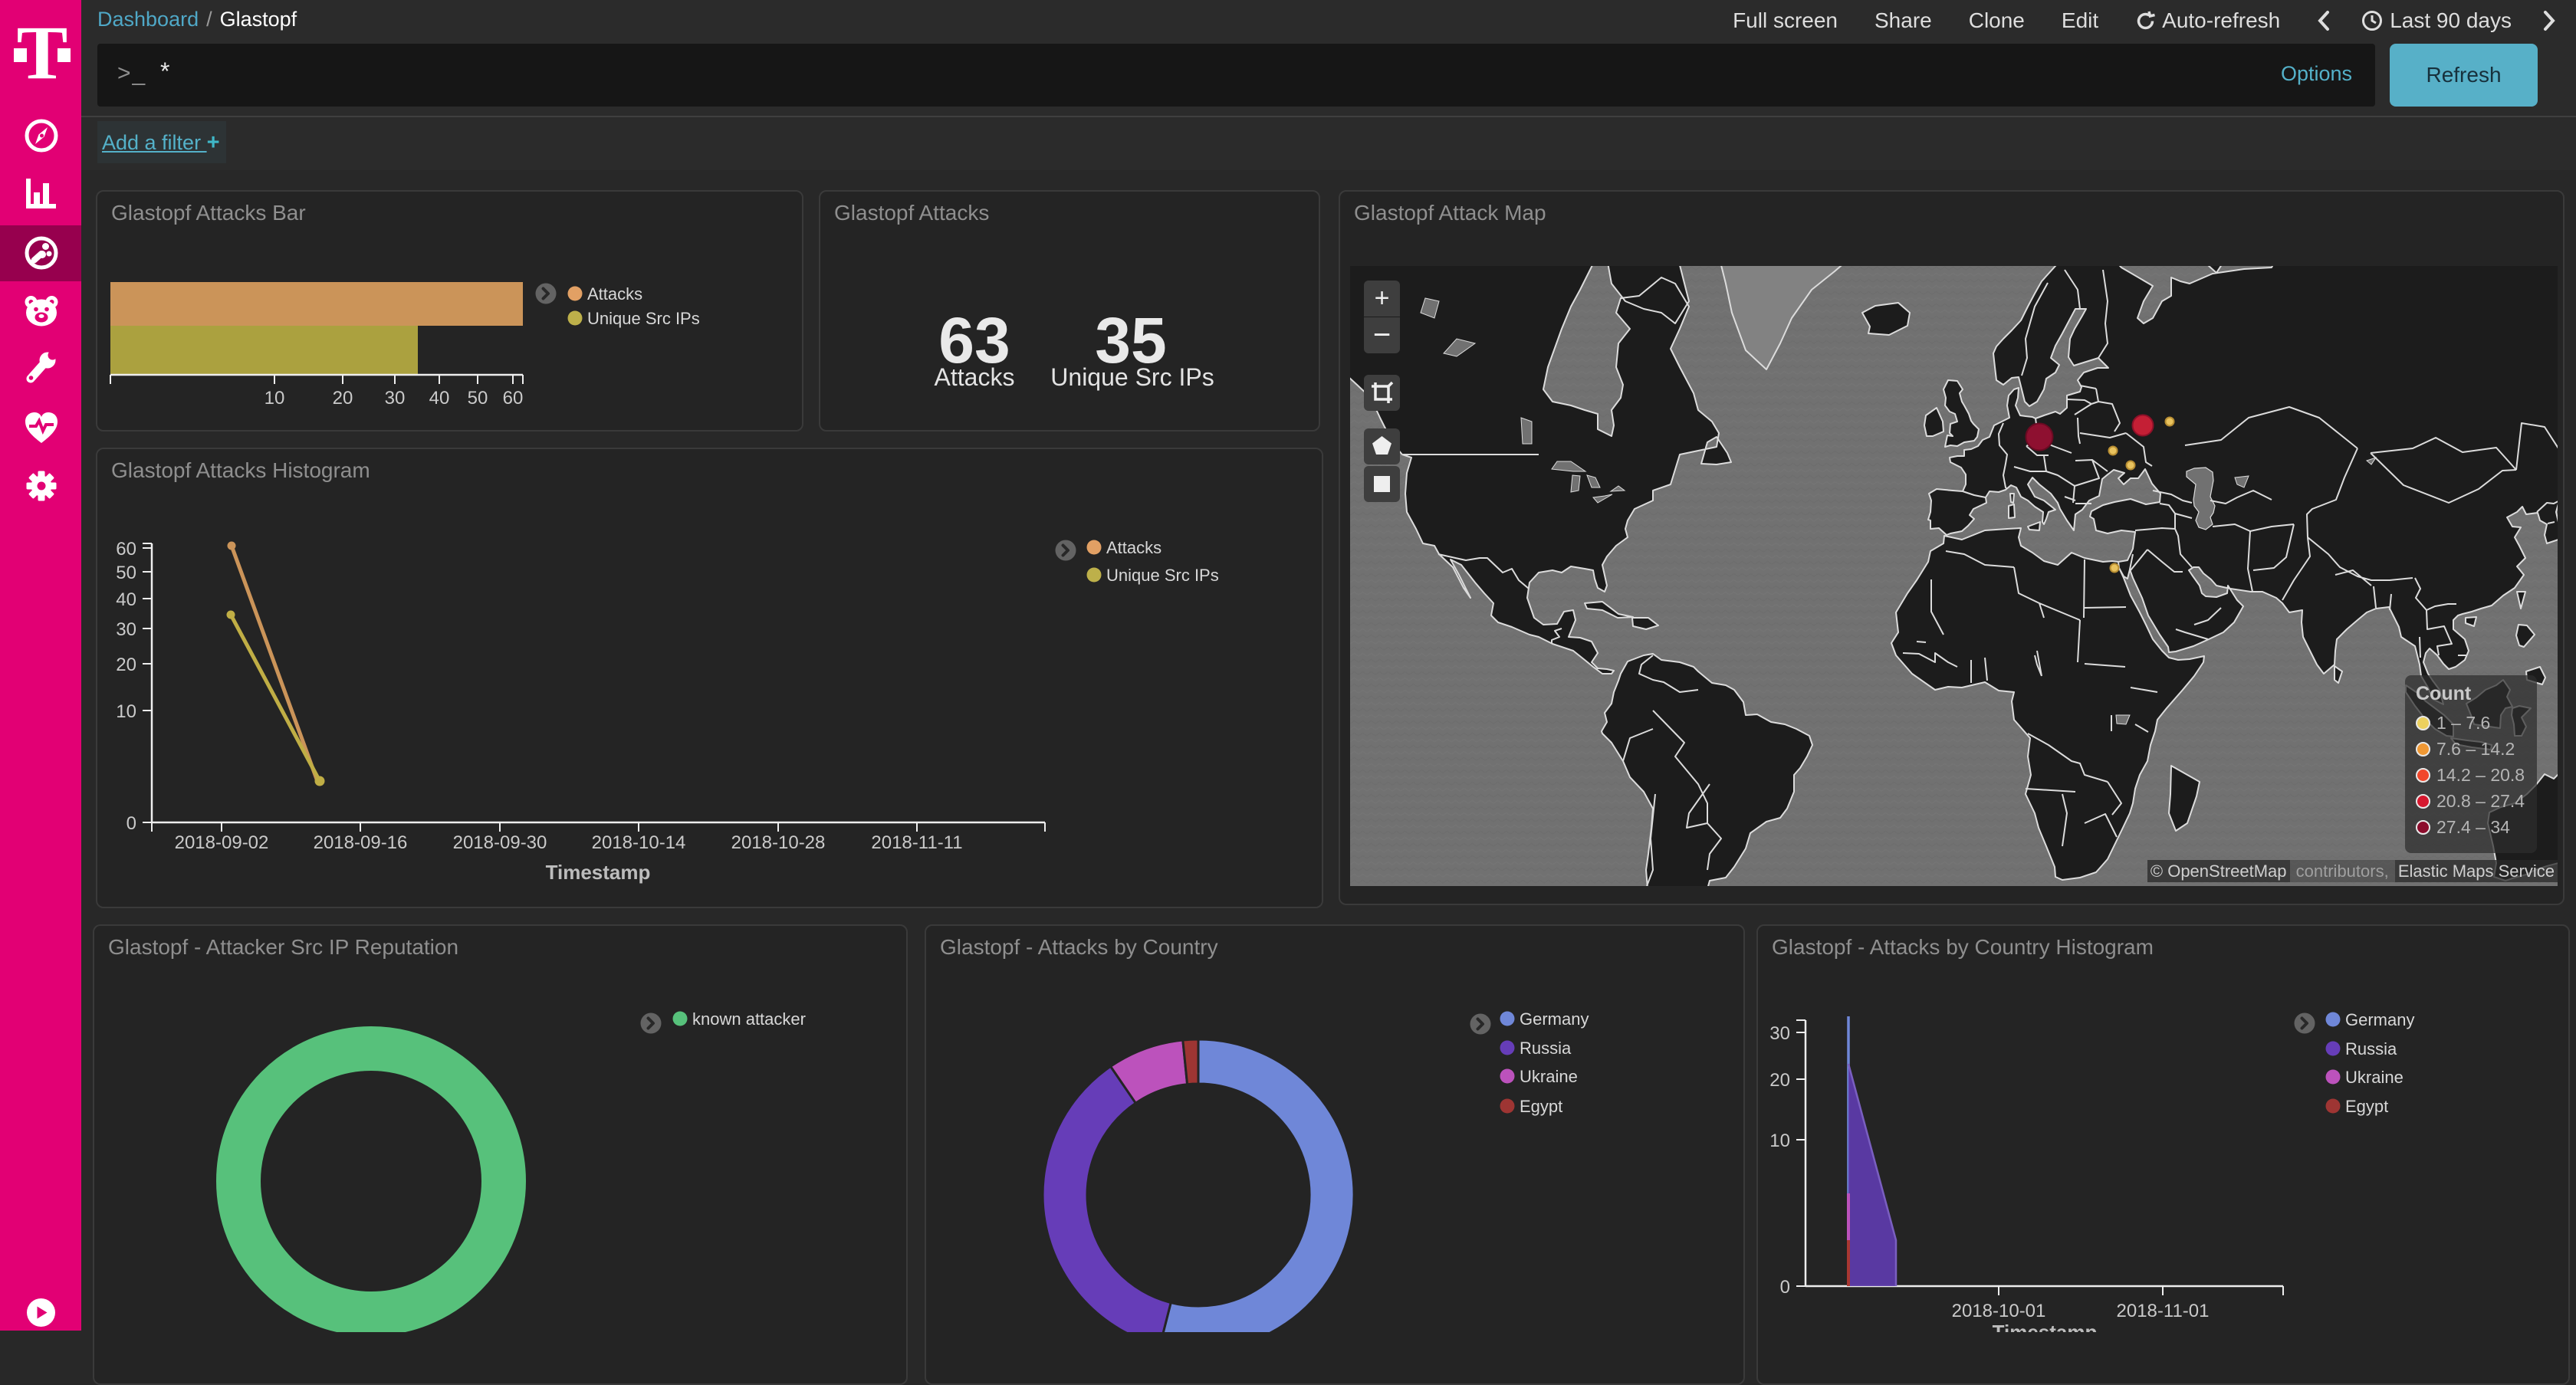 The image size is (2576, 1385). Describe the element at coordinates (778, 842) in the screenshot. I see `svg-text: 2018-10-28` at that location.